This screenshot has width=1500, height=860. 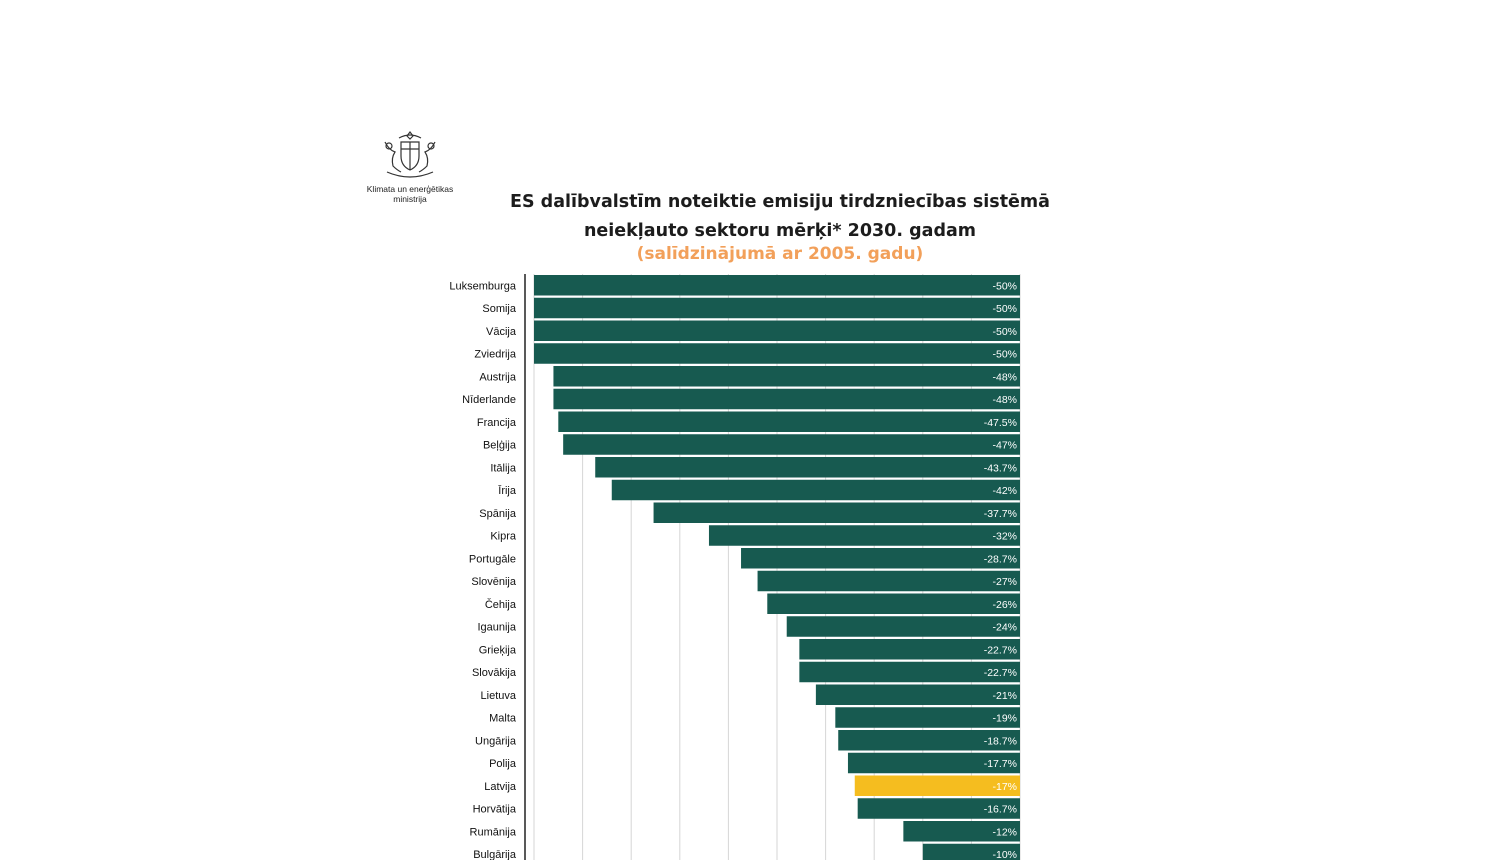 What do you see at coordinates (498, 514) in the screenshot?
I see `category-label: Spānija` at bounding box center [498, 514].